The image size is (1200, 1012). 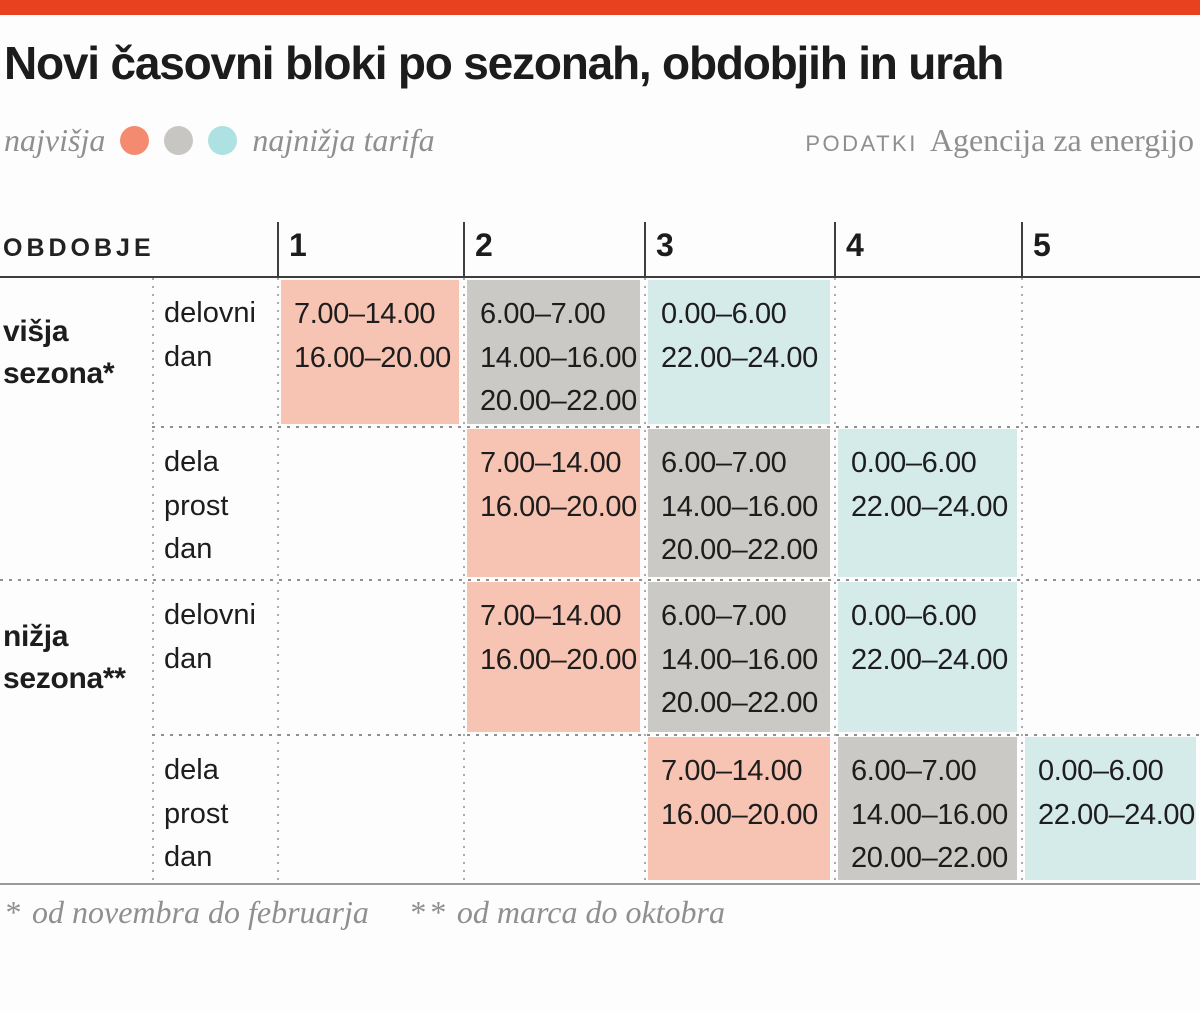 What do you see at coordinates (200, 912) in the screenshot?
I see `footnote-text: od novembra do februarja` at bounding box center [200, 912].